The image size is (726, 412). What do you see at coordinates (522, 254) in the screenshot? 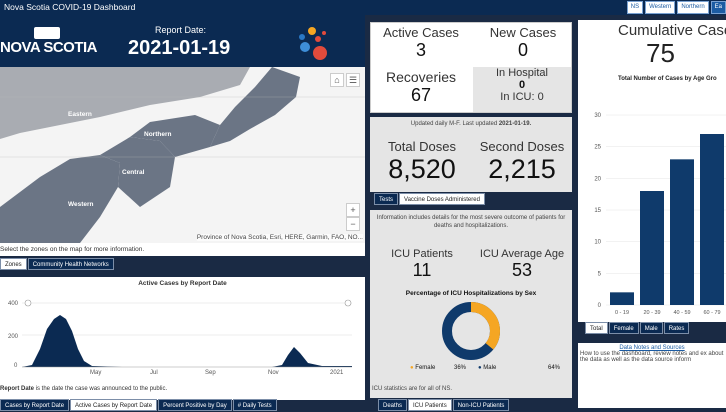
I see `icu-age-label: ICU Average Age` at bounding box center [522, 254].